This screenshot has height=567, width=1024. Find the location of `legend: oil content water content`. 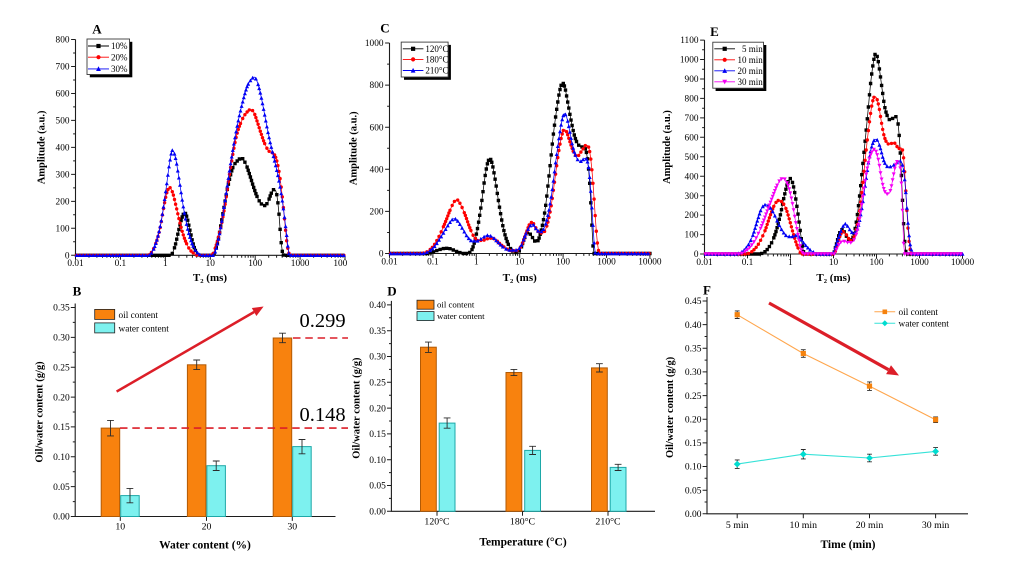

legend: oil content water content is located at coordinates (911, 319).